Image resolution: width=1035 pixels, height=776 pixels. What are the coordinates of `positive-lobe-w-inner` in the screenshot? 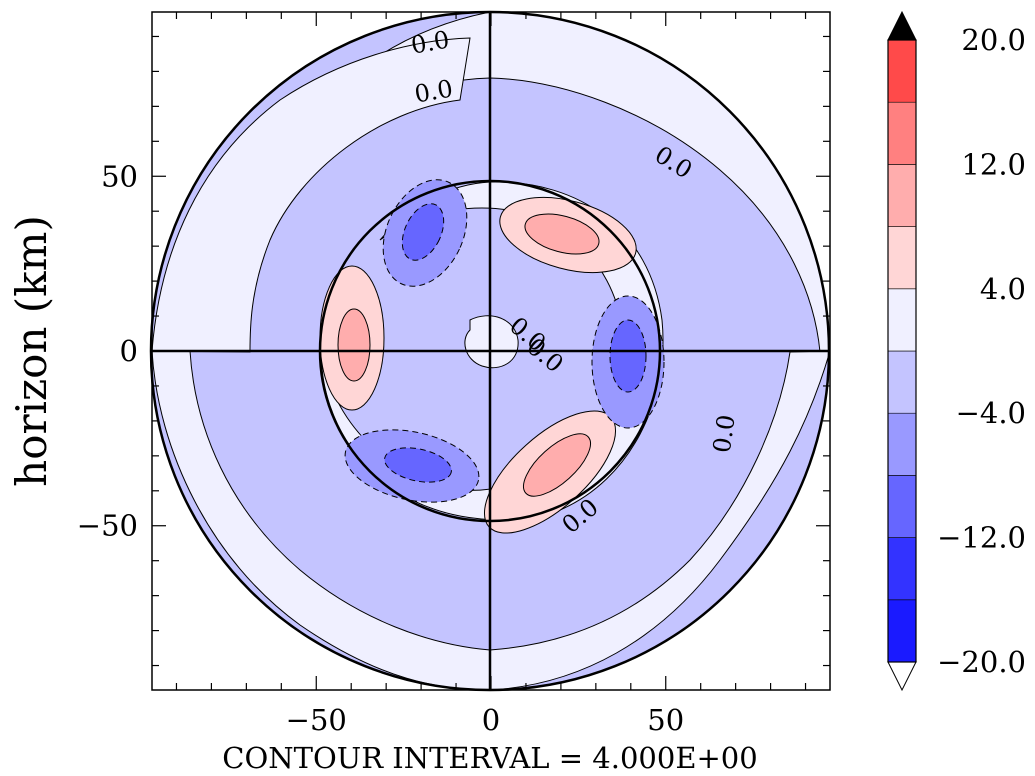 It's located at (354, 345).